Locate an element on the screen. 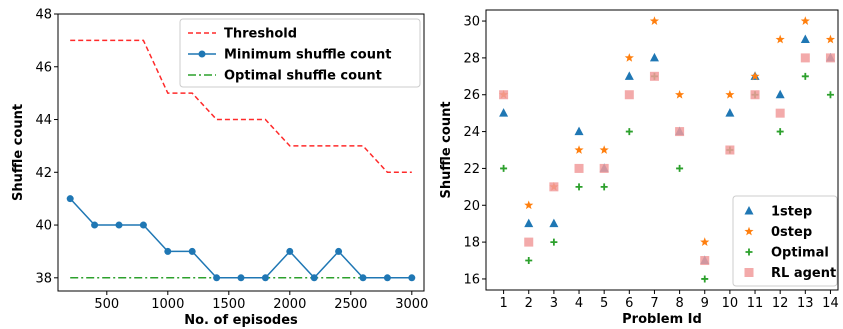  x-tick-label: 14 is located at coordinates (830, 303).